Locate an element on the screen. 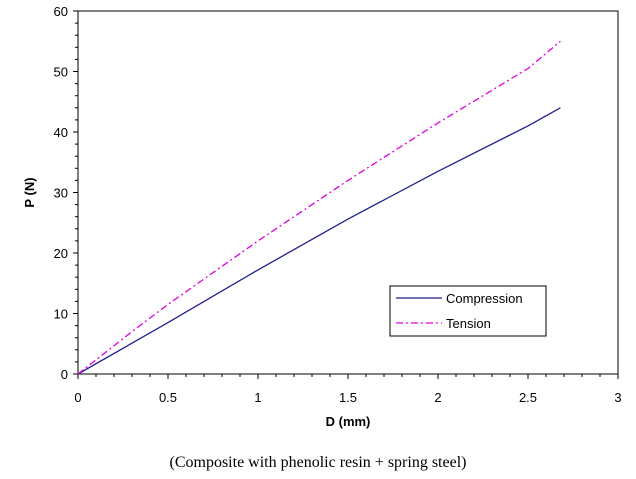 This screenshot has width=636, height=479. y-tick-label: 50 is located at coordinates (61, 72).